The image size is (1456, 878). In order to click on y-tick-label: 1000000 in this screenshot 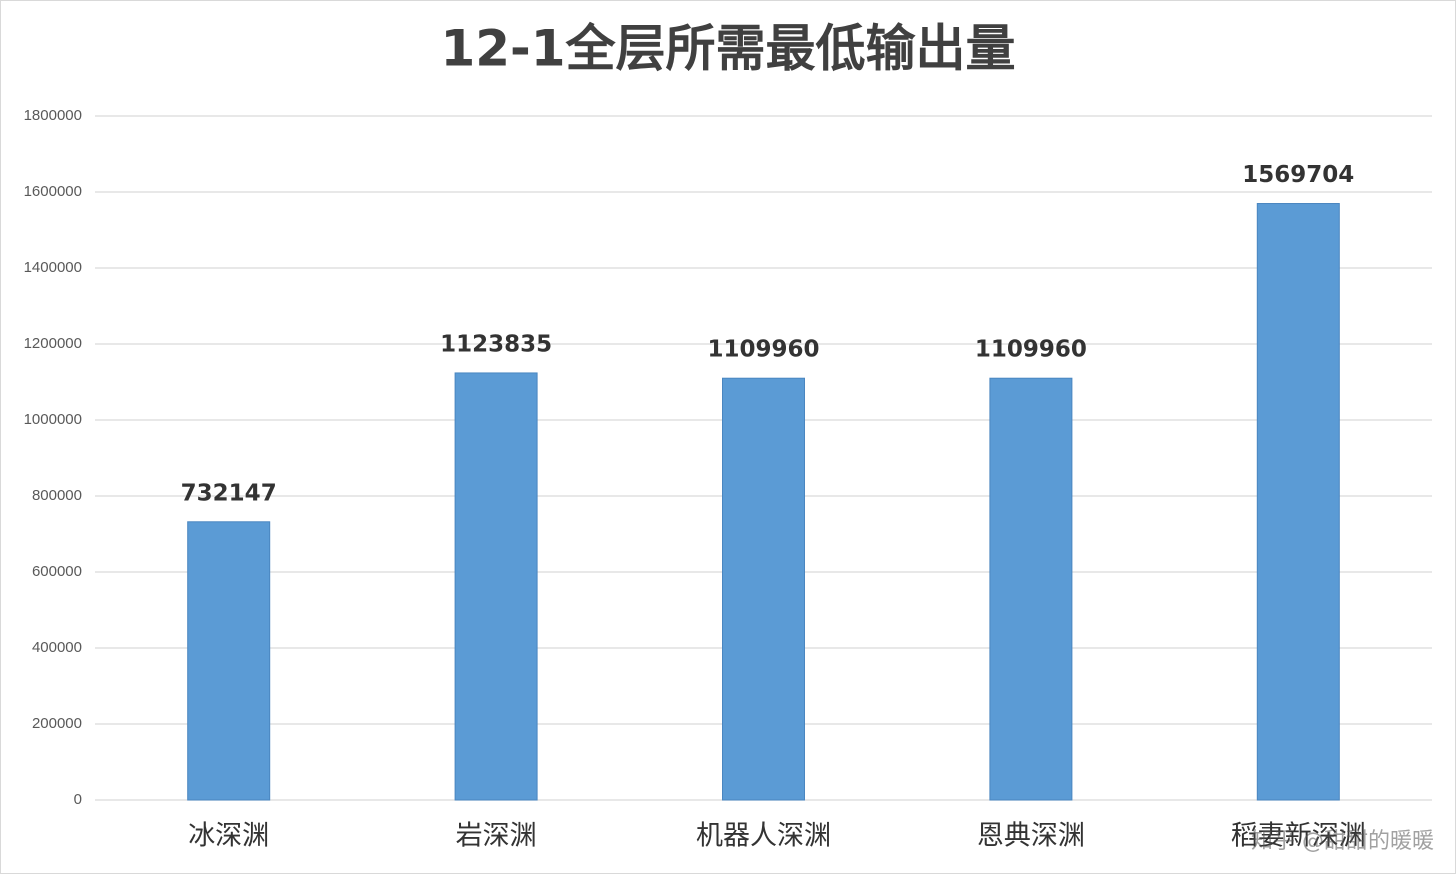, I will do `click(53, 419)`.